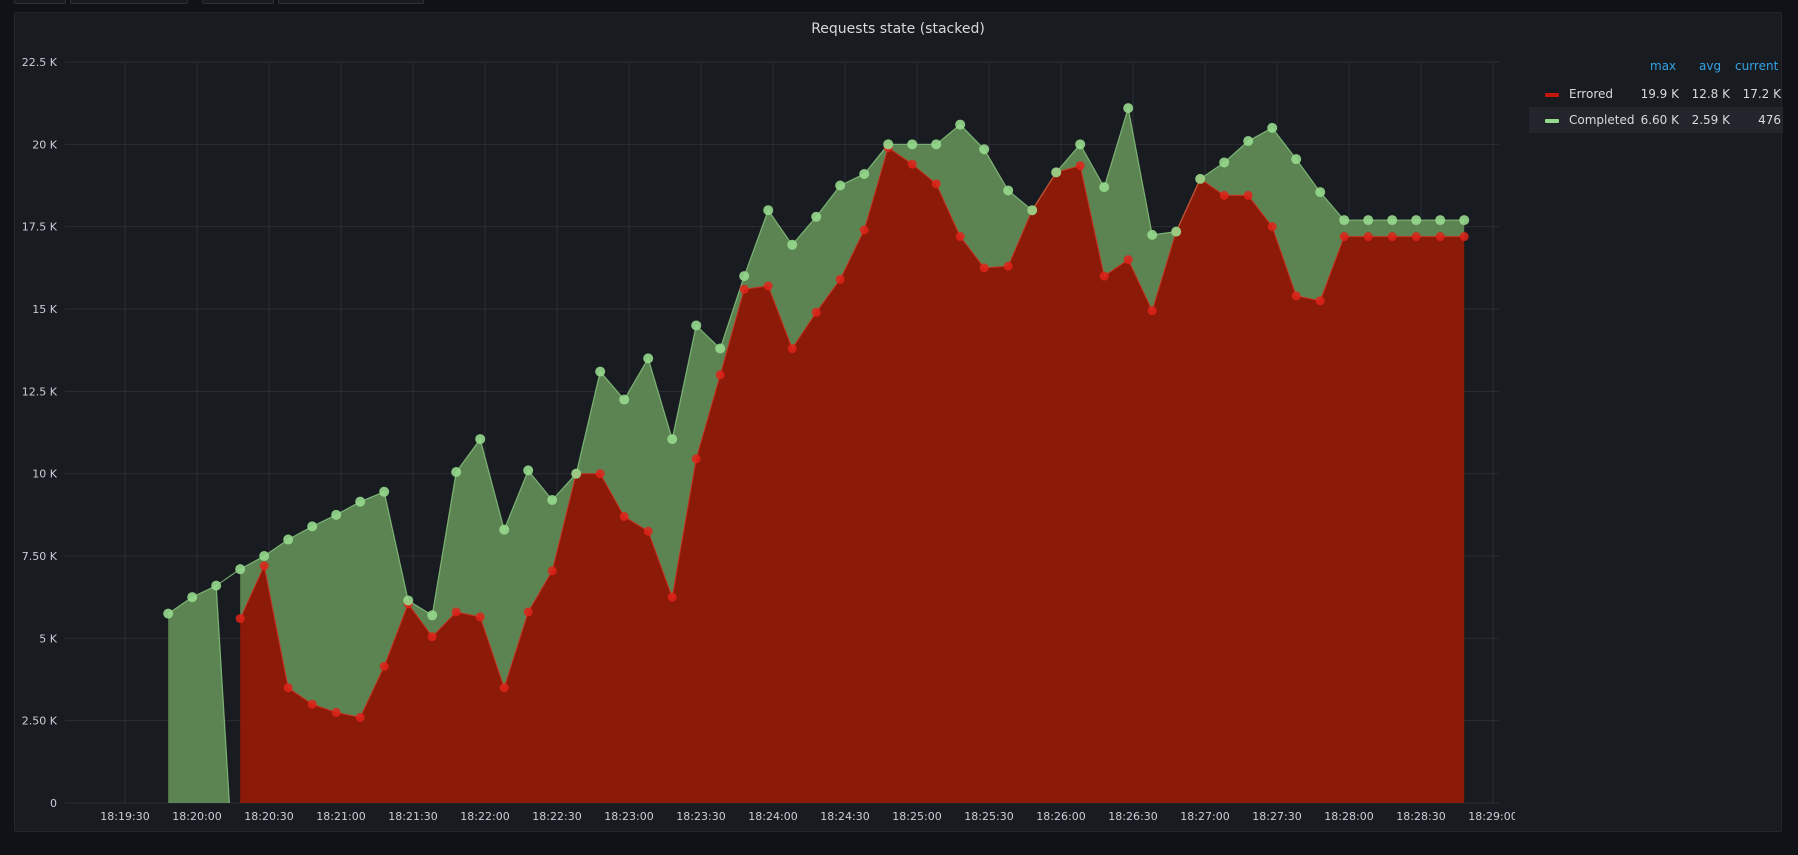  What do you see at coordinates (1710, 66) in the screenshot?
I see `legend-header-avg: avg` at bounding box center [1710, 66].